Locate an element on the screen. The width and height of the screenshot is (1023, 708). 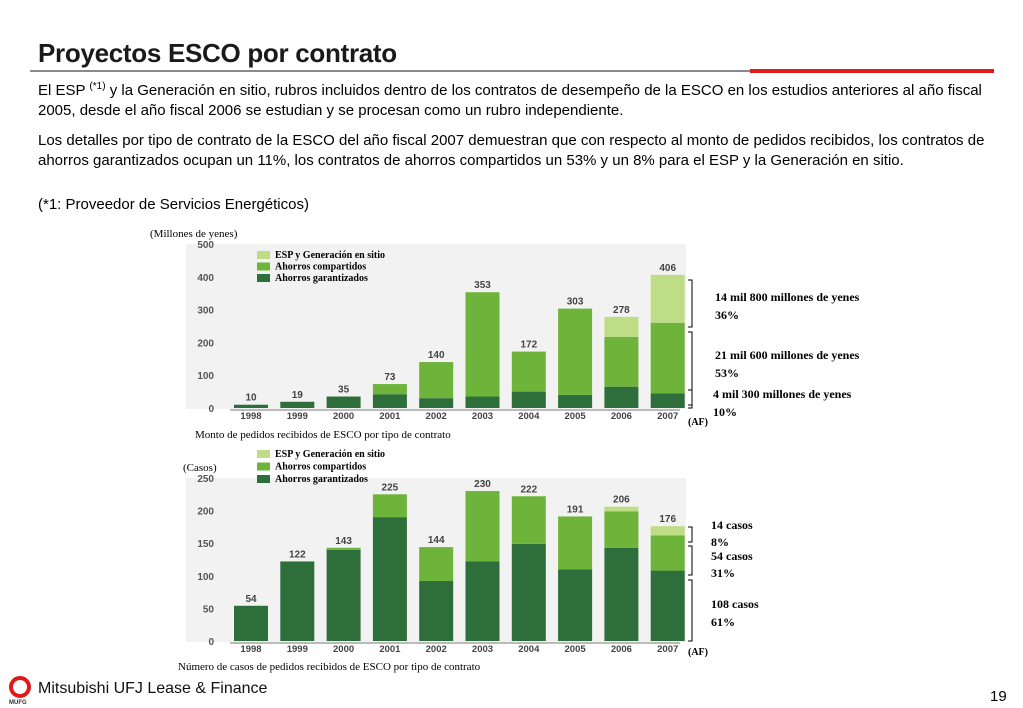
footnote: (*1: Proveedor de Servicios Energéticos) is located at coordinates (173, 204).